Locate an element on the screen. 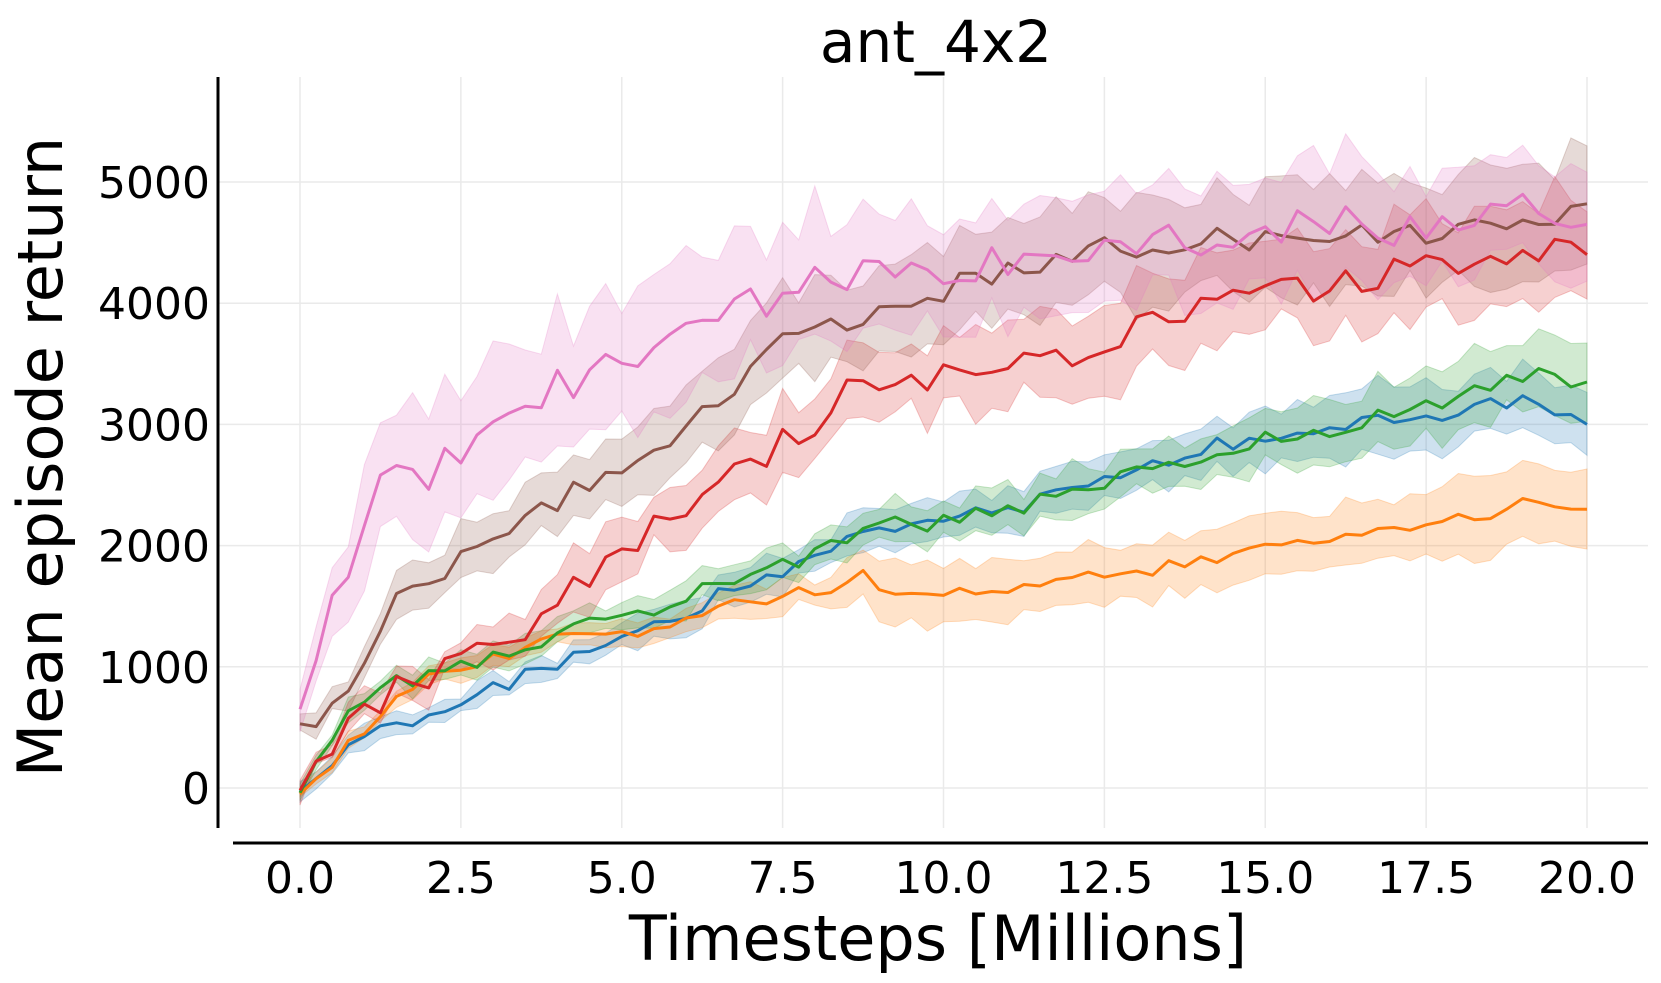 The width and height of the screenshot is (1661, 983). x-tick-label: 15.0 is located at coordinates (1265, 878).